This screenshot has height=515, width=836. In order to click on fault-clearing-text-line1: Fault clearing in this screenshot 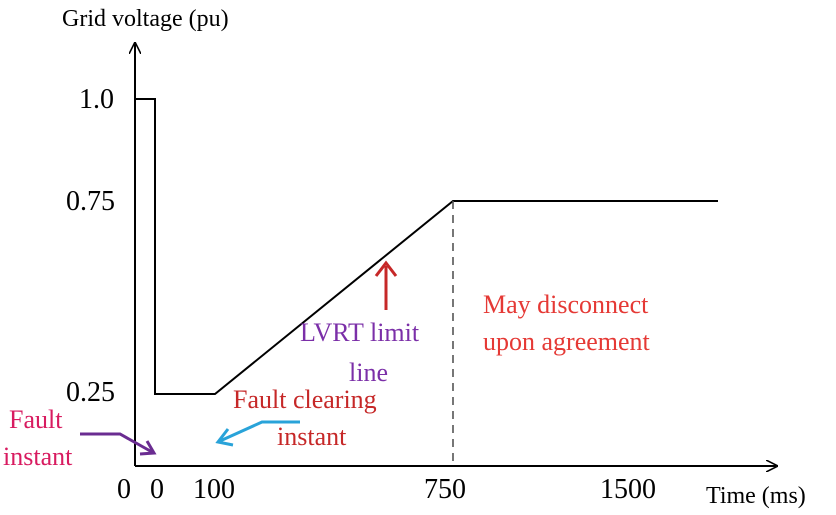, I will do `click(305, 399)`.